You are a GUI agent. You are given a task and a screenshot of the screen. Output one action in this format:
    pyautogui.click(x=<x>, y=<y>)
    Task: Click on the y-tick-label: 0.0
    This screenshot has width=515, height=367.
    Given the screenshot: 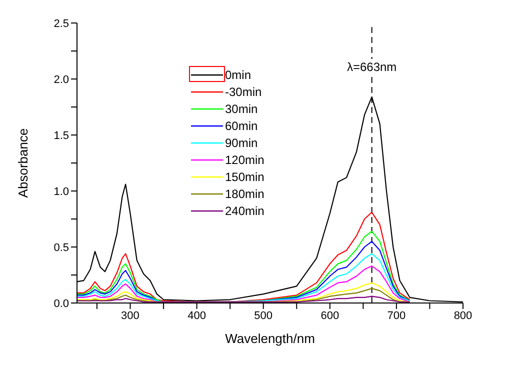 What is the action you would take?
    pyautogui.click(x=61, y=304)
    